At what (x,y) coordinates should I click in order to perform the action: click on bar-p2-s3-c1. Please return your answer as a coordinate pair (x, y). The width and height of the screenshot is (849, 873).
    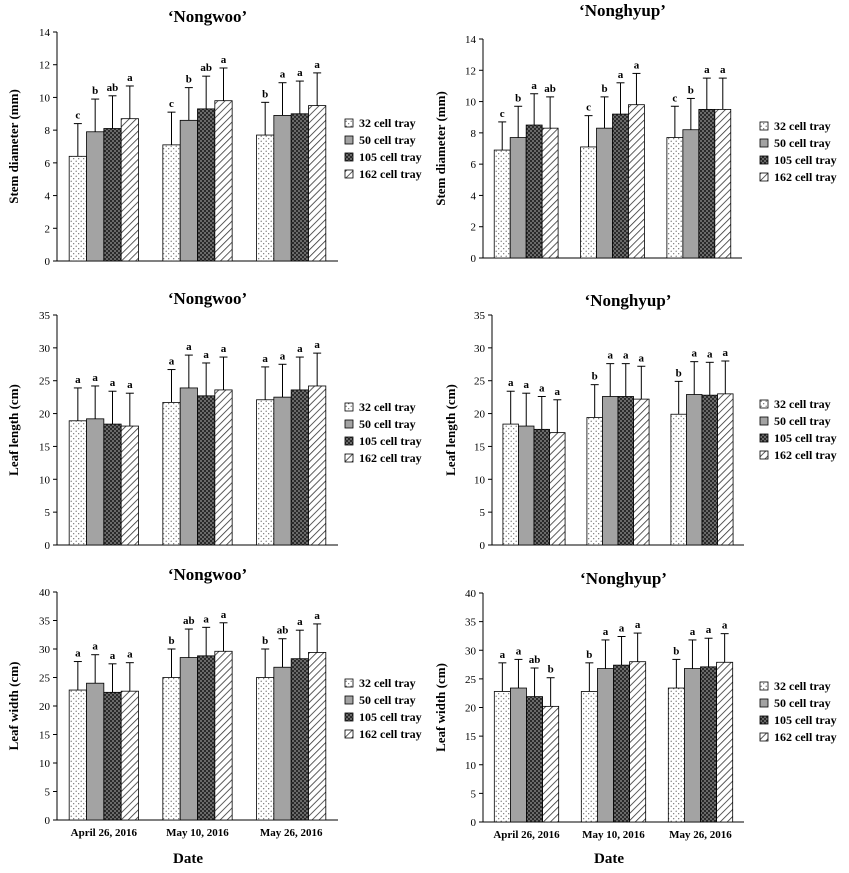
    Looking at the image, I should click on (636, 181).